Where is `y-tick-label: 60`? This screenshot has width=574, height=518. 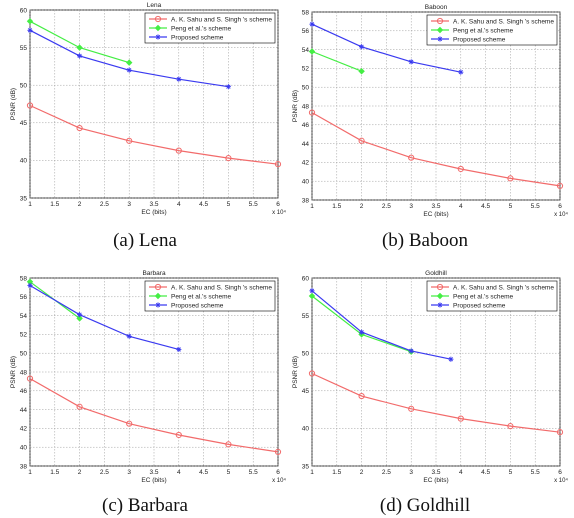
y-tick-label: 60 is located at coordinates (24, 10).